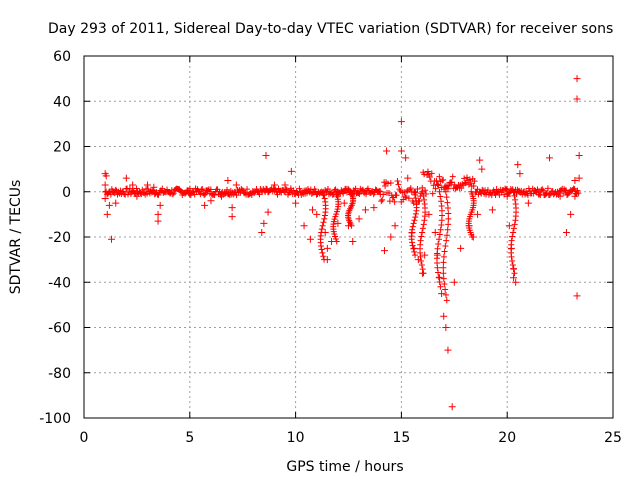 The height and width of the screenshot is (480, 640). What do you see at coordinates (66, 193) in the screenshot?
I see `y-tick-label: 0` at bounding box center [66, 193].